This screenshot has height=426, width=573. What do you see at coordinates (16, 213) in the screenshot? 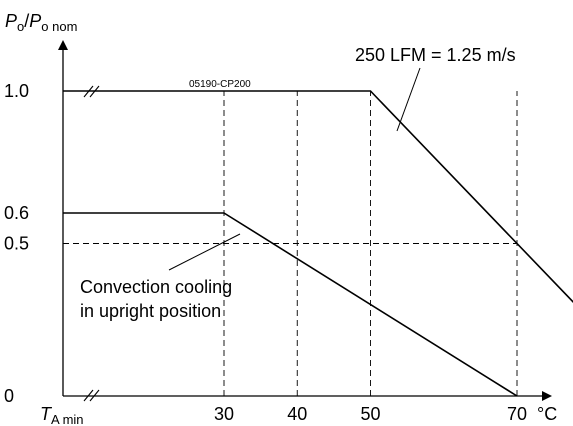
I see `y-tick-label-0_6: 0.6` at bounding box center [16, 213].